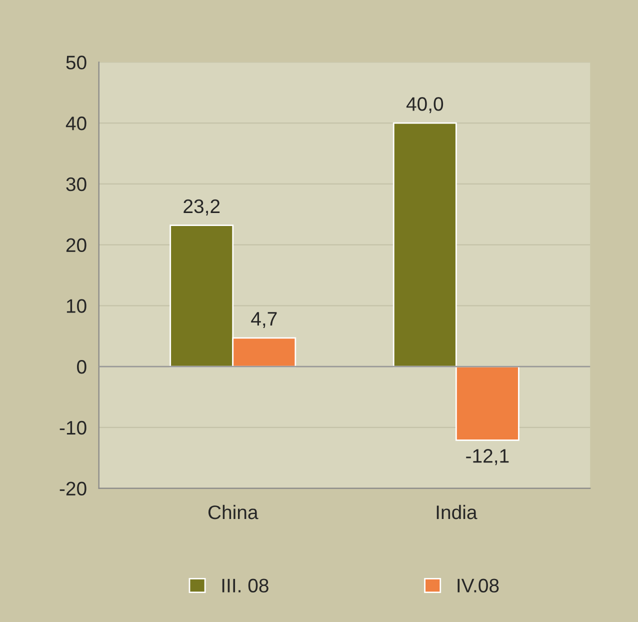  I want to click on y-tick-label: 10, so click(76, 306).